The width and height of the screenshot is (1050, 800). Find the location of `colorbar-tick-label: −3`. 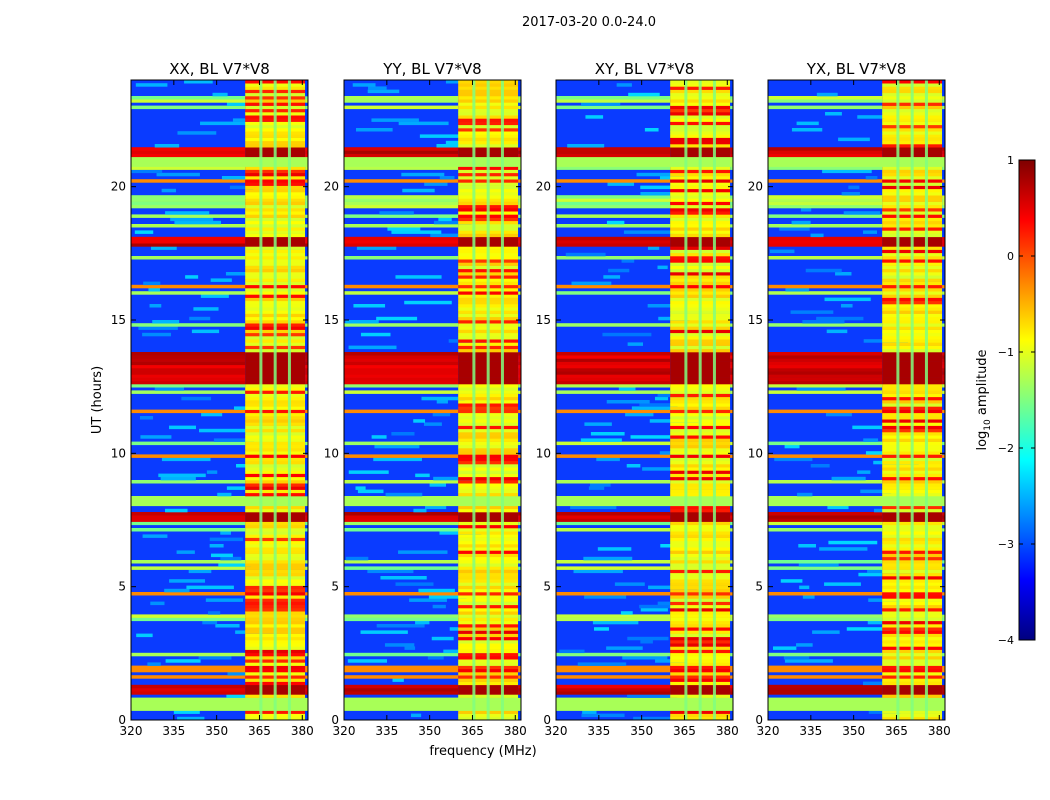

colorbar-tick-label: −3 is located at coordinates (1006, 544).